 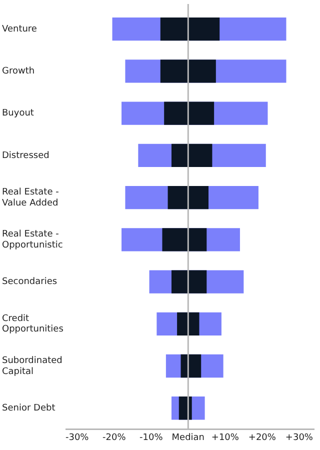 What do you see at coordinates (20, 29) in the screenshot?
I see `y-tick-label: Venture` at bounding box center [20, 29].